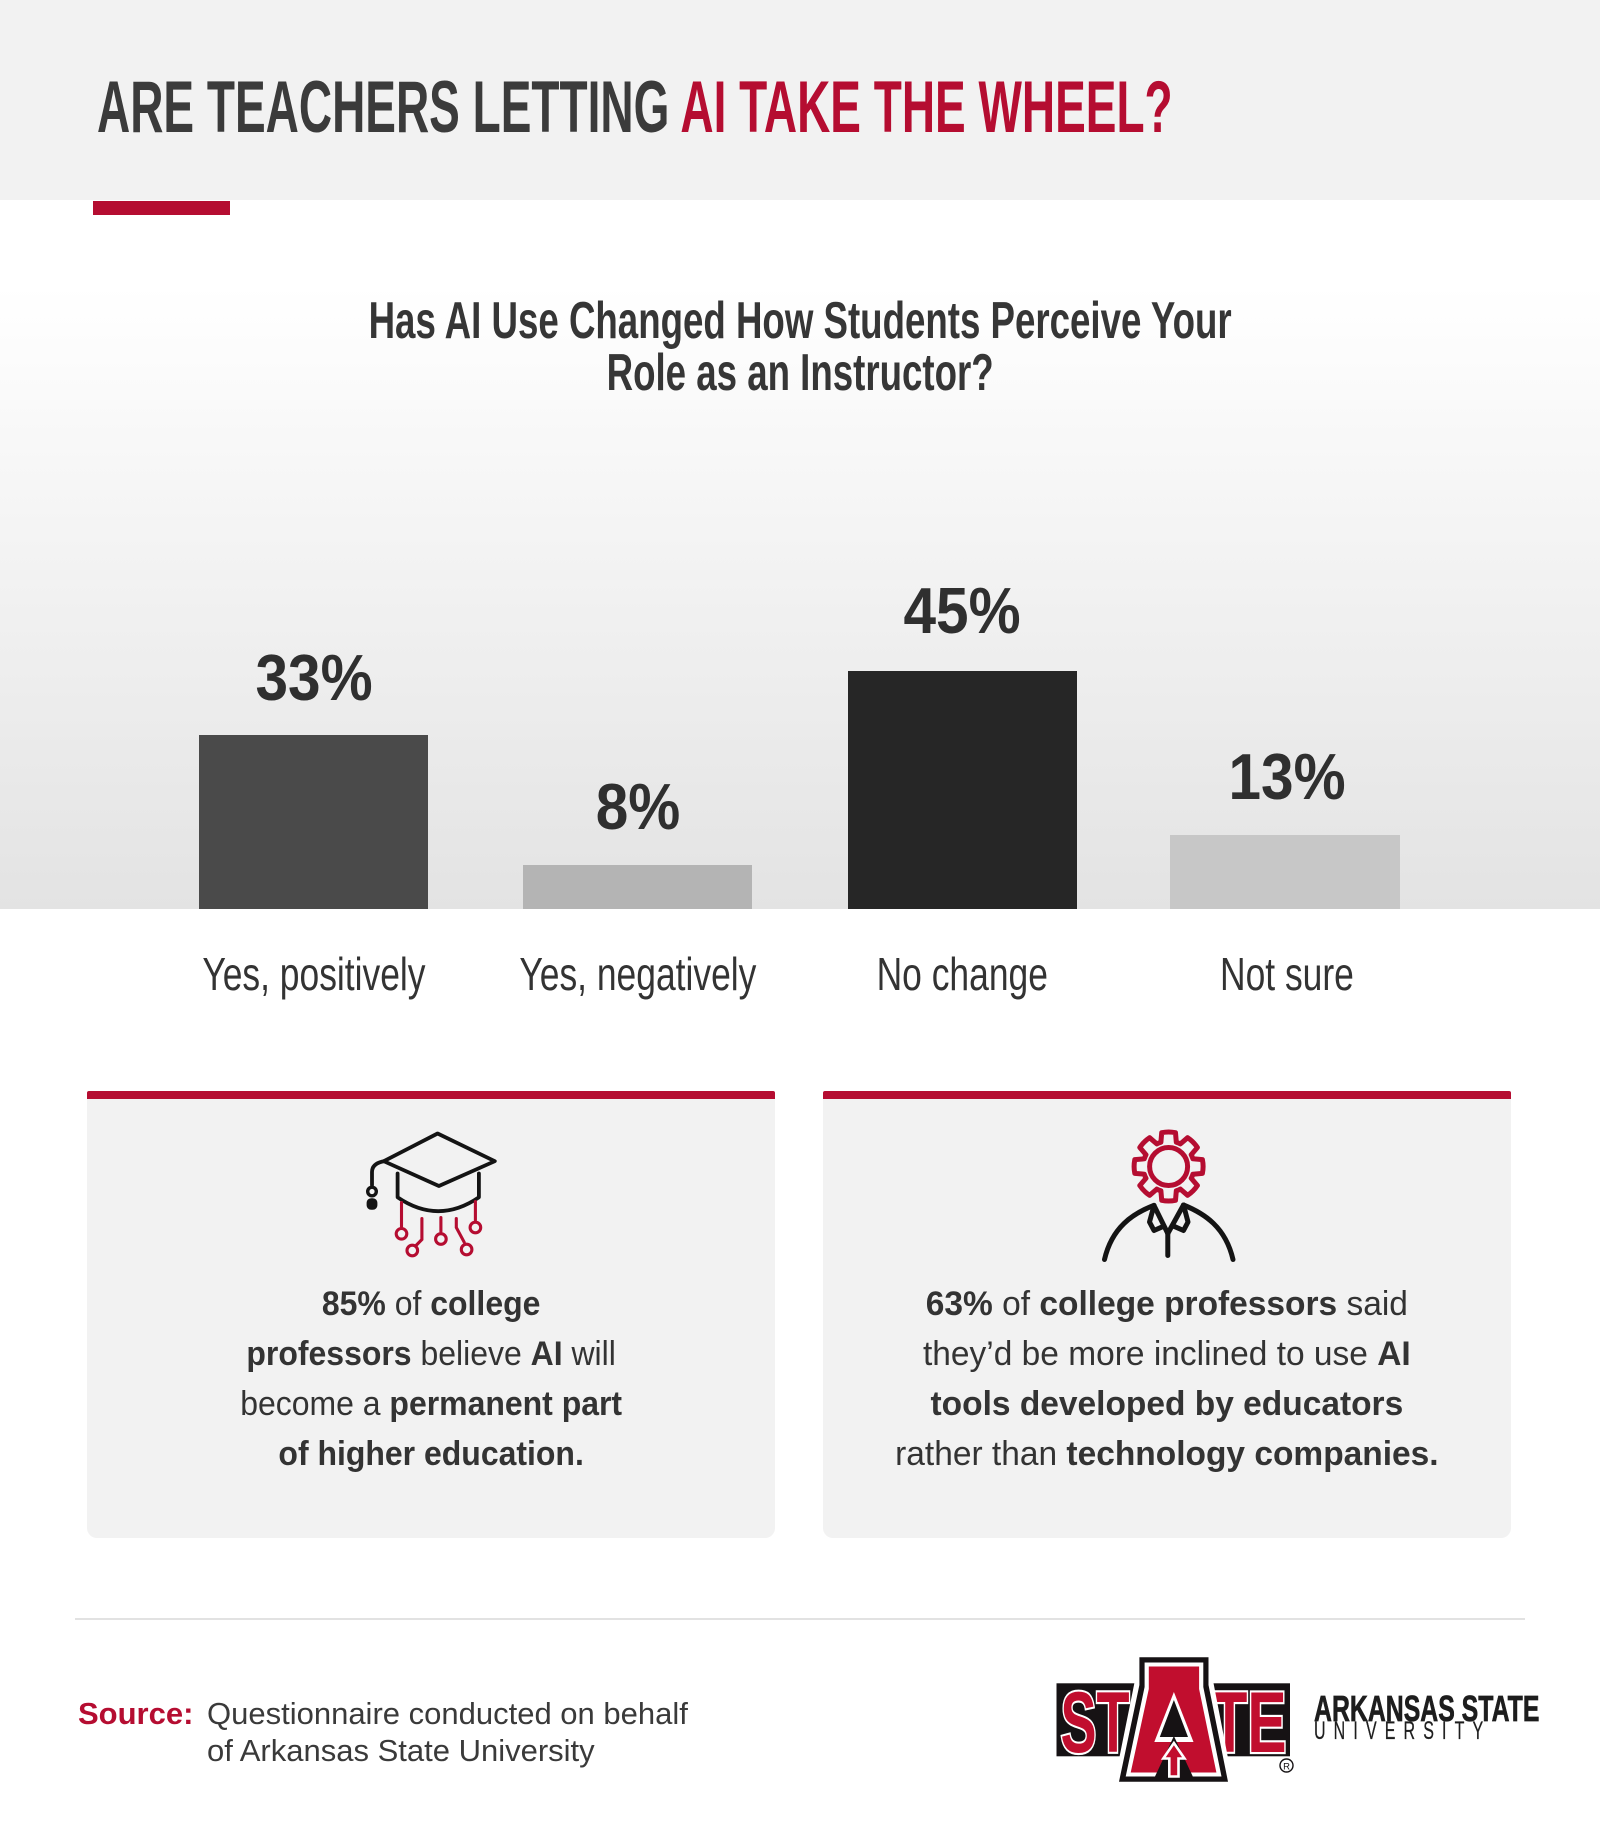  Describe the element at coordinates (1286, 1767) in the screenshot. I see `svg-text: R` at that location.